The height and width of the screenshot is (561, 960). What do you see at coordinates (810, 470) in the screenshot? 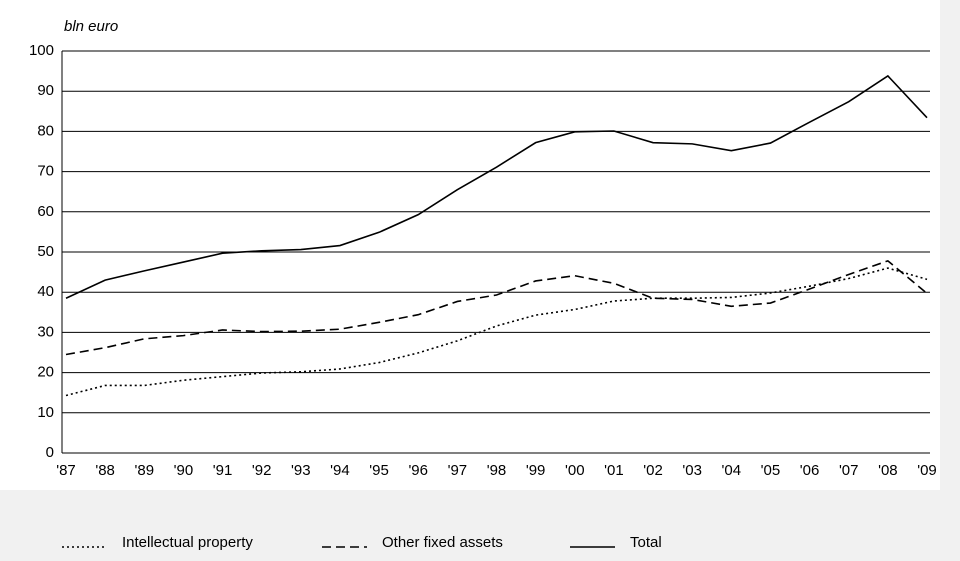
I see `x-tick-label: '06` at bounding box center [810, 470].